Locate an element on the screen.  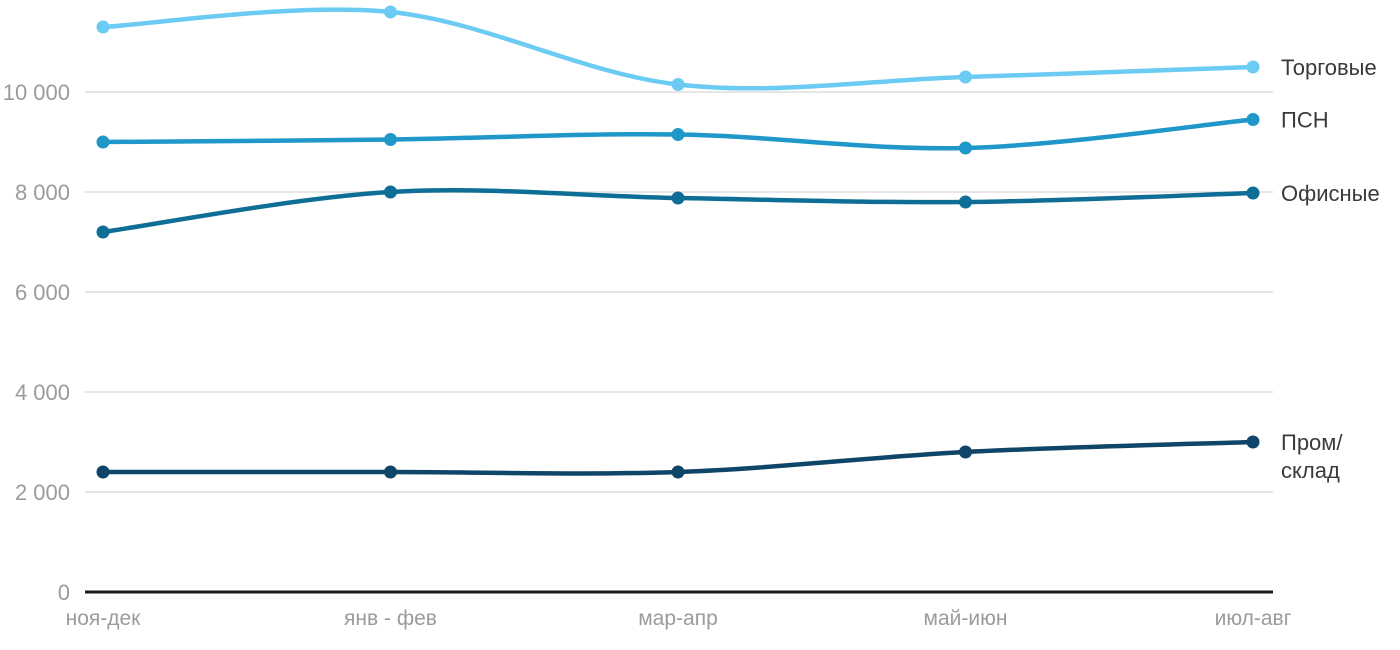
x-axis-category-label: май-июн is located at coordinates (966, 618).